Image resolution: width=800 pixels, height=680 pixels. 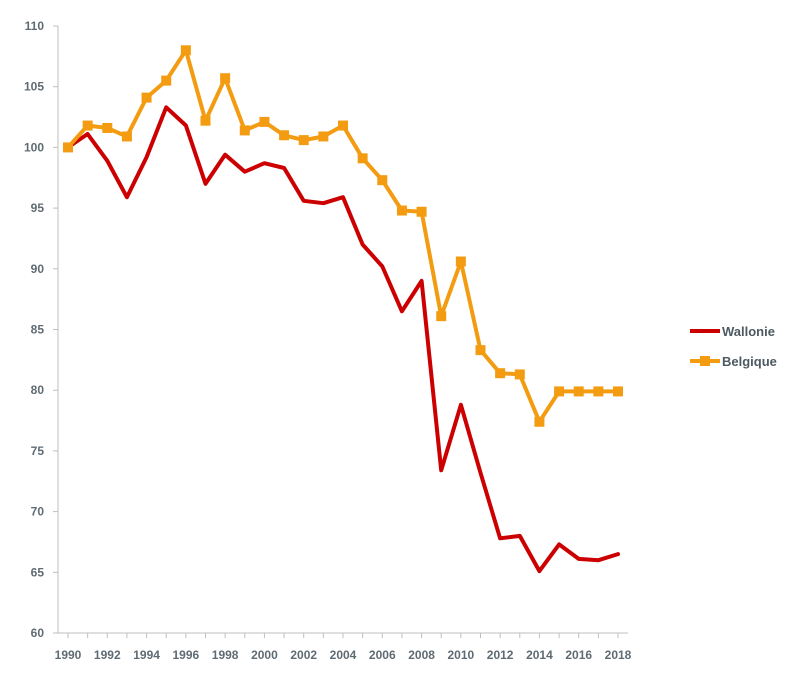 What do you see at coordinates (68, 655) in the screenshot?
I see `x-tick-label: 1990` at bounding box center [68, 655].